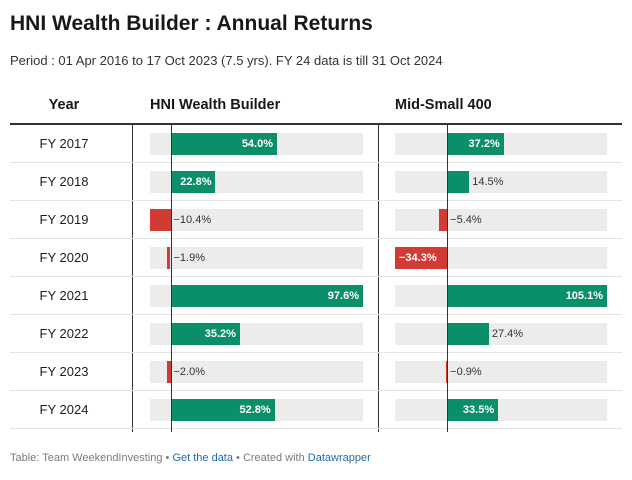 The height and width of the screenshot is (480, 632). Describe the element at coordinates (418, 258) in the screenshot. I see `value-label: −34.3%` at that location.